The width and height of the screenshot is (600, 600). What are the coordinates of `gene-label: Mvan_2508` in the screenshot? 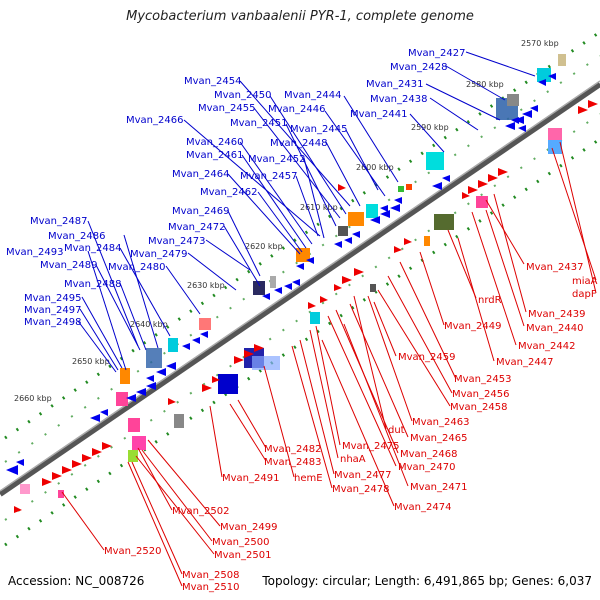 It's located at (210, 575).